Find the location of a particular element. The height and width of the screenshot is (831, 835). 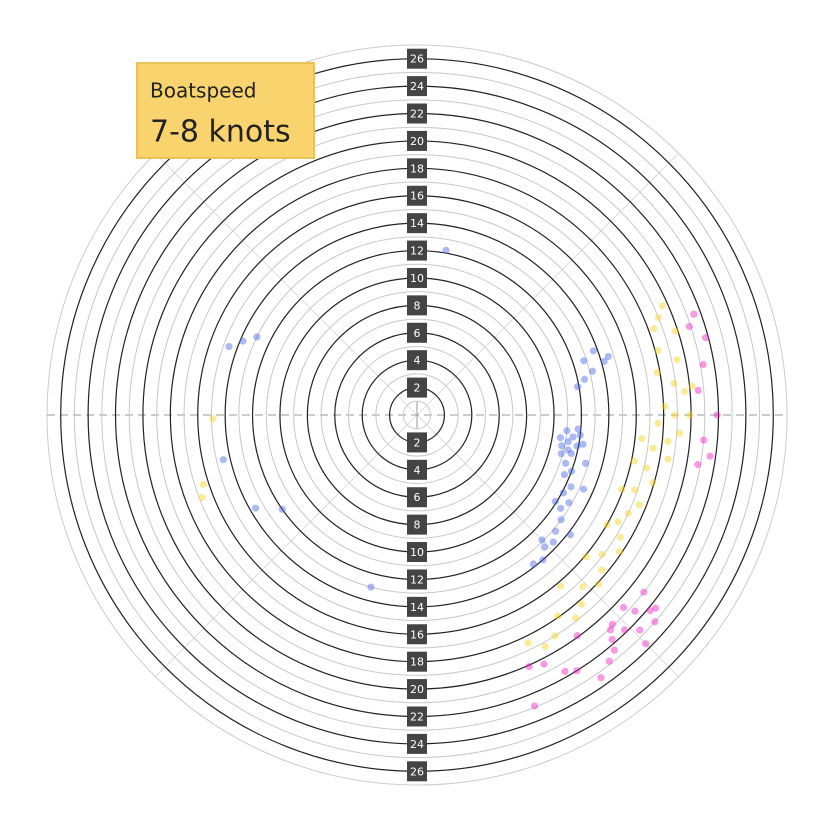

r-tick-label: 26 is located at coordinates (417, 59).